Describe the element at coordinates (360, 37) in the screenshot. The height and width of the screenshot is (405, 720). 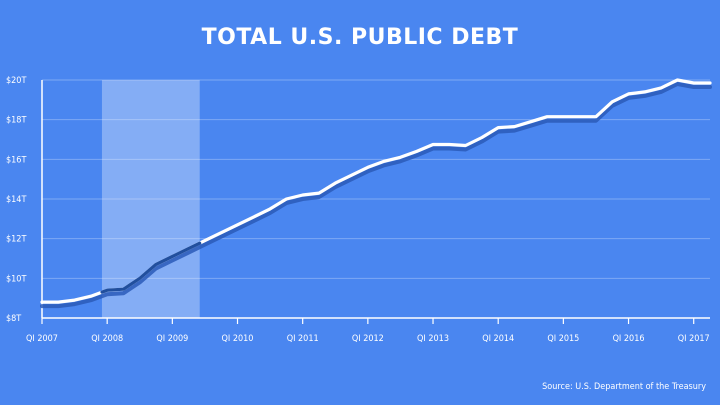
I see `chart-title: TOTAL U.S. PUBLIC DEBT` at that location.